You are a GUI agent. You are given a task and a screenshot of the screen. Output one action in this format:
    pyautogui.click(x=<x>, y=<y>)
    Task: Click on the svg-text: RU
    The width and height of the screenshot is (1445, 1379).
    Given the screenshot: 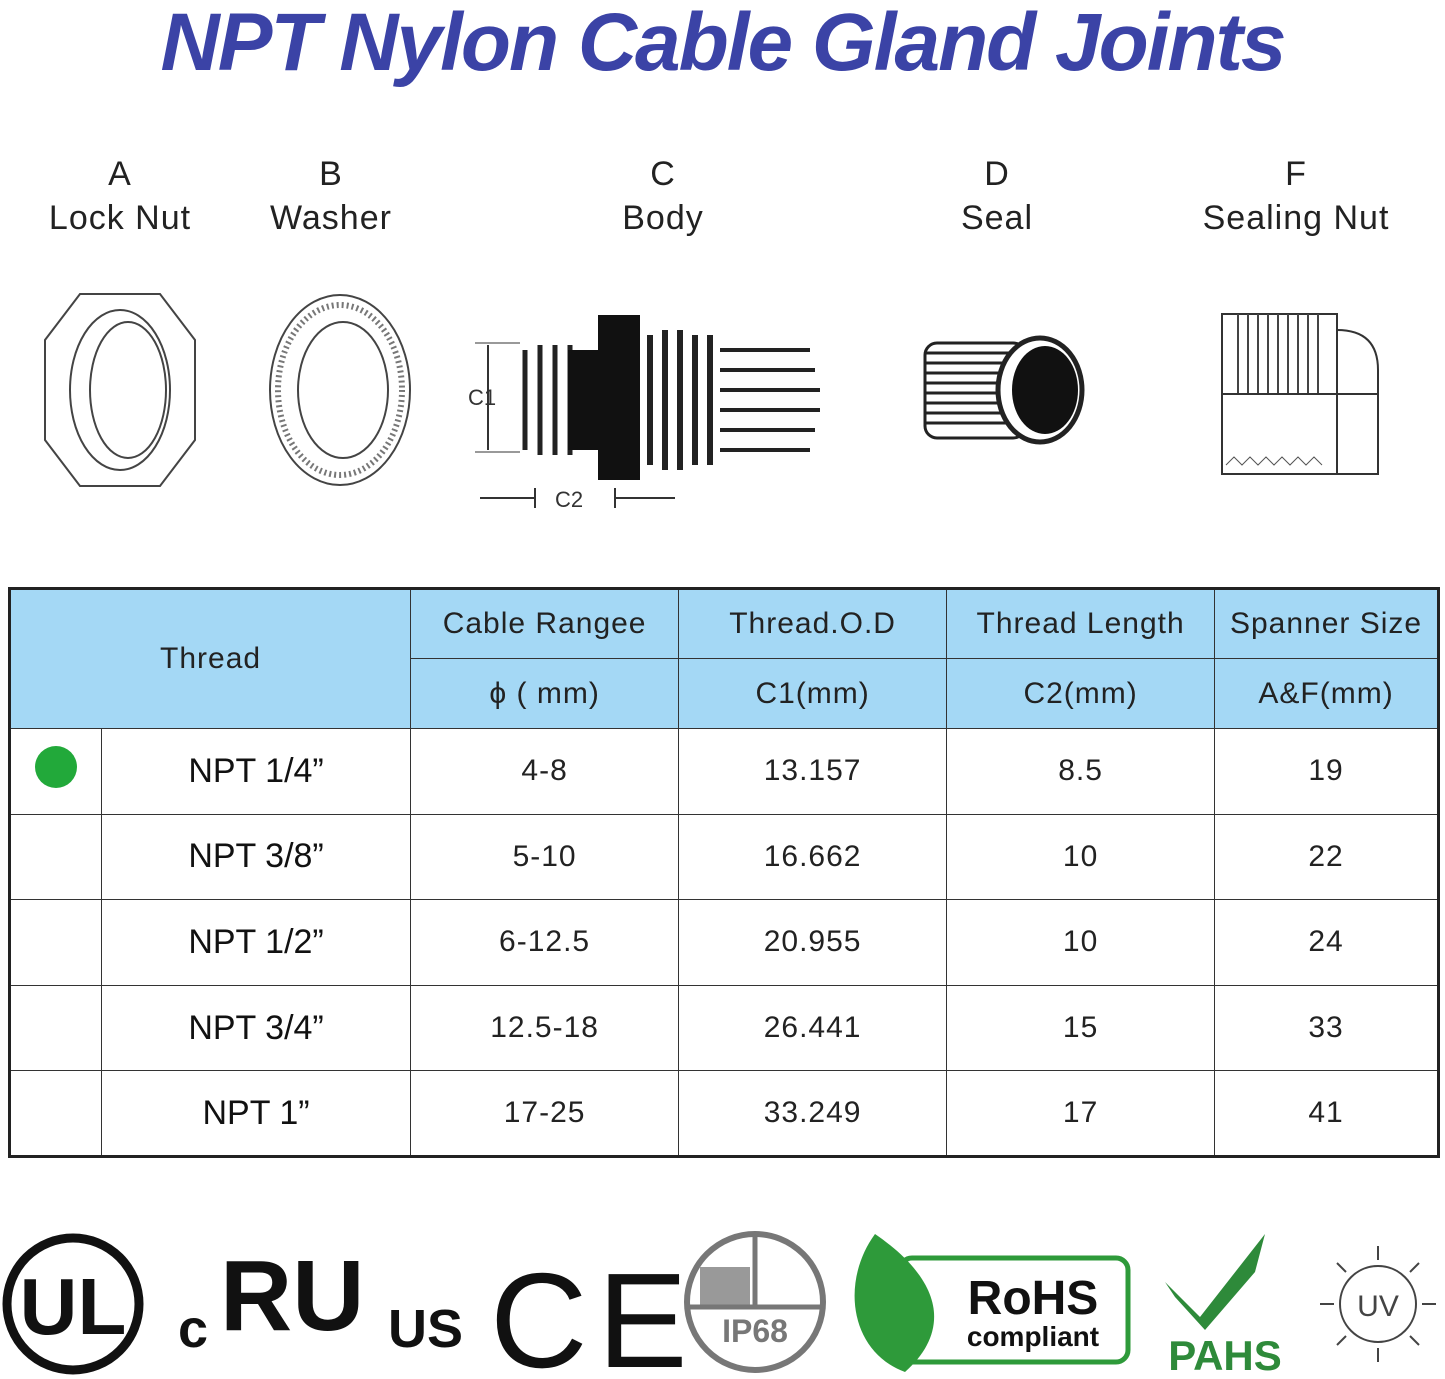 What is the action you would take?
    pyautogui.click(x=292, y=1296)
    